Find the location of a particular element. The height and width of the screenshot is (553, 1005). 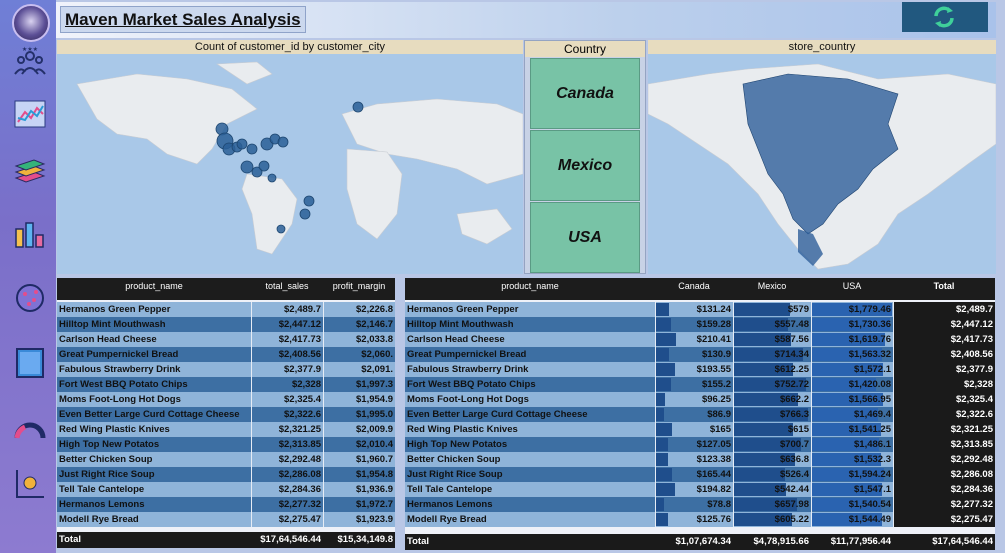

cell-value: $2,292.48 is located at coordinates (971, 459).